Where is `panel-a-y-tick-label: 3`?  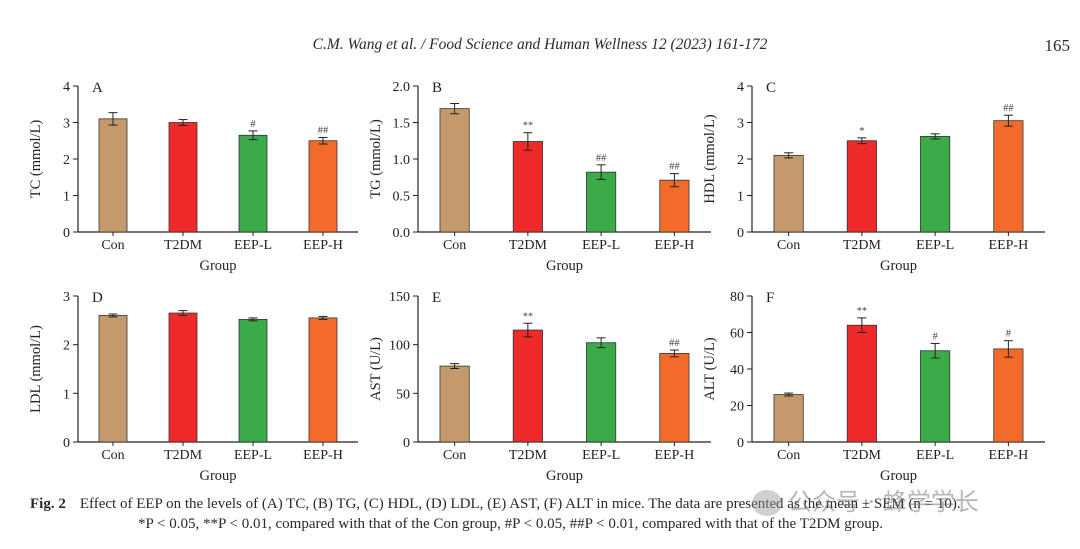 panel-a-y-tick-label: 3 is located at coordinates (66, 124).